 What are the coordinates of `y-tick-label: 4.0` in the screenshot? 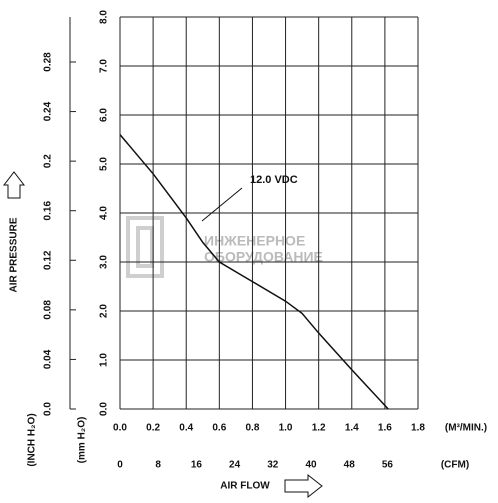 It's located at (104, 213).